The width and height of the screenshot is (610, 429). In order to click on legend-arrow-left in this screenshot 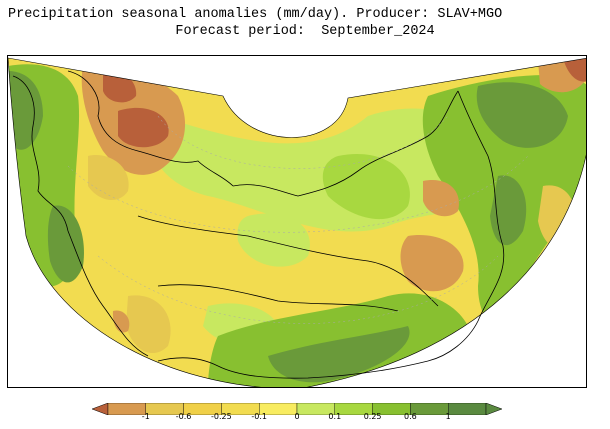, I will do `click(100, 409)`.